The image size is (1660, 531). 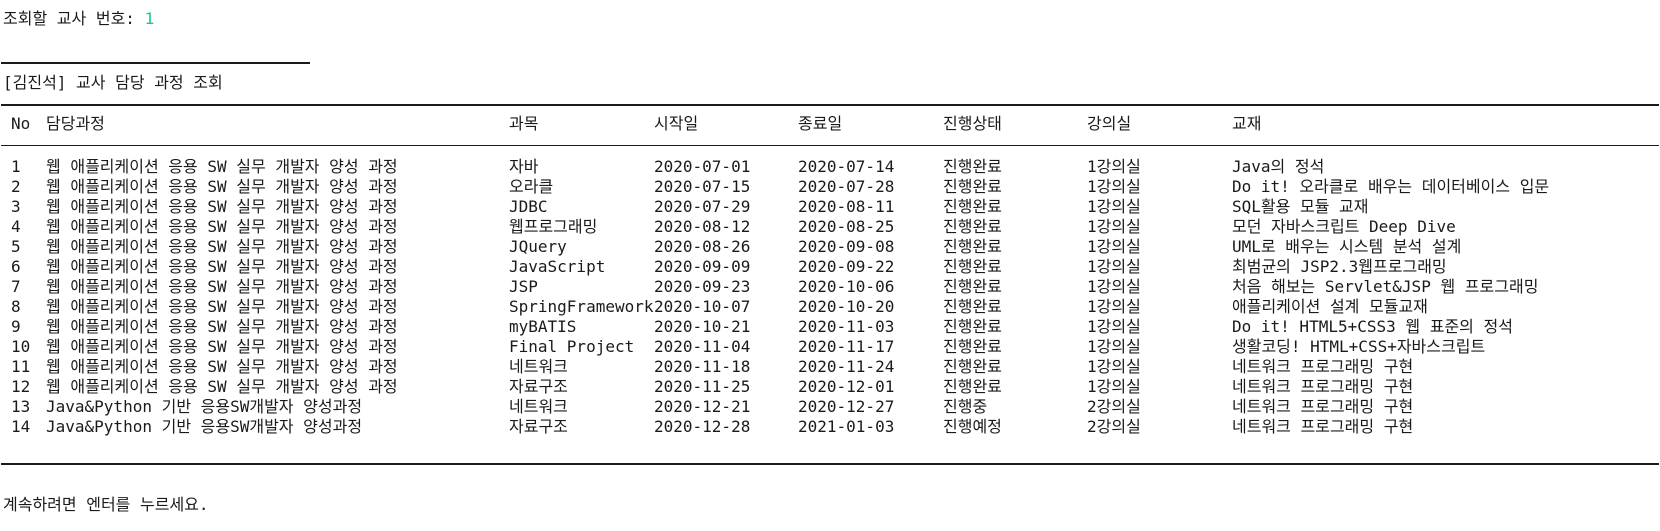 I want to click on row-start-date: 2020-07-01, so click(x=702, y=166).